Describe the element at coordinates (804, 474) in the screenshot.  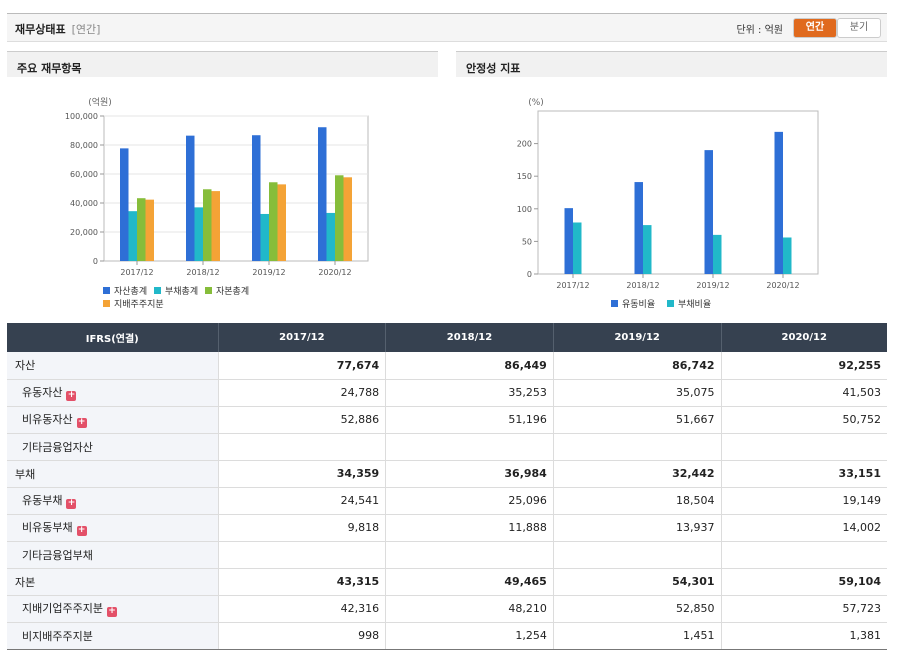
I see `cell-value: 33,151` at that location.